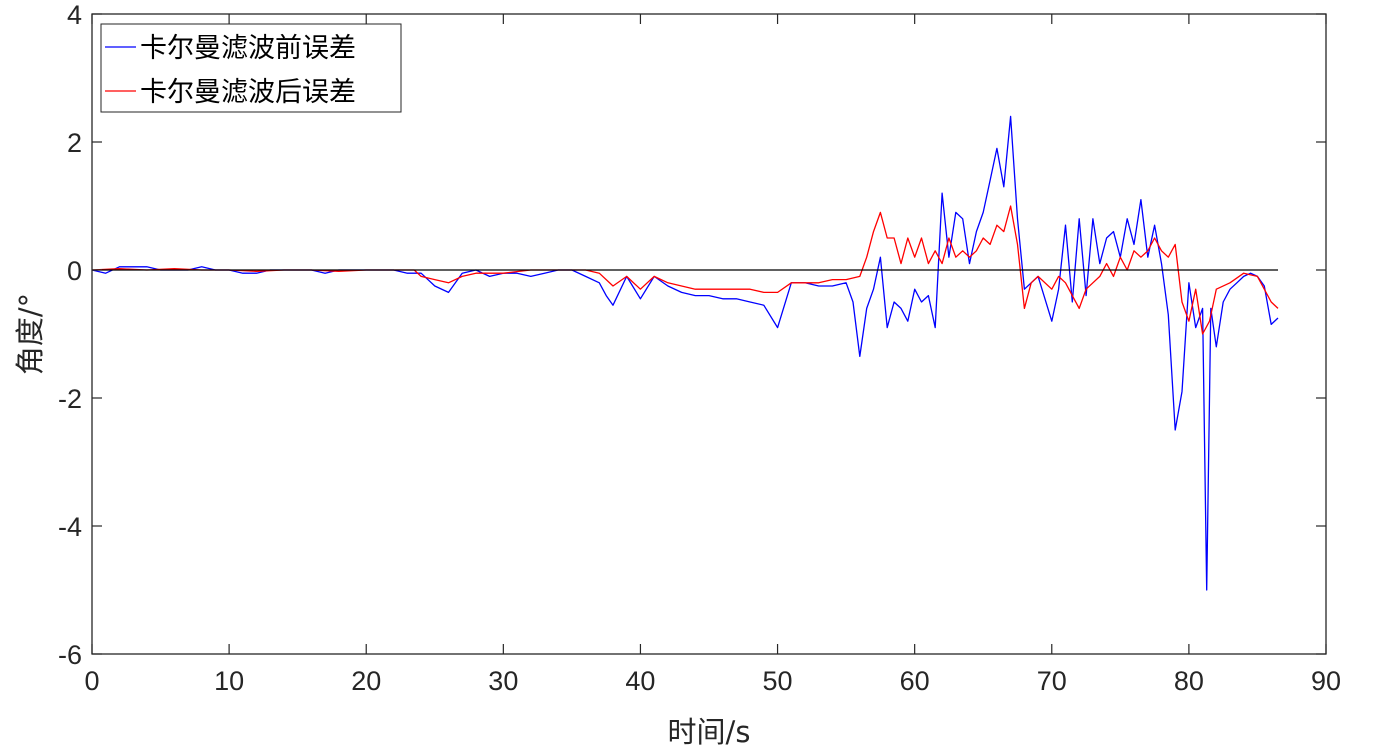 The image size is (1377, 756). What do you see at coordinates (248, 92) in the screenshot?
I see `legend-label-after: 卡尔曼滤波后误差` at bounding box center [248, 92].